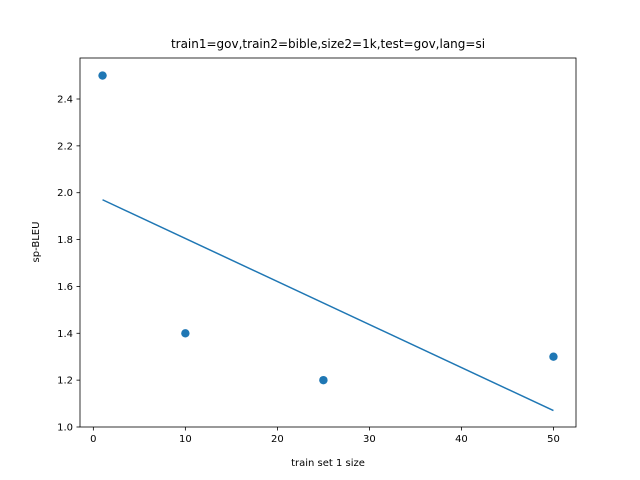  Describe the element at coordinates (65, 193) in the screenshot. I see `y-tick-label: 2.0` at that location.